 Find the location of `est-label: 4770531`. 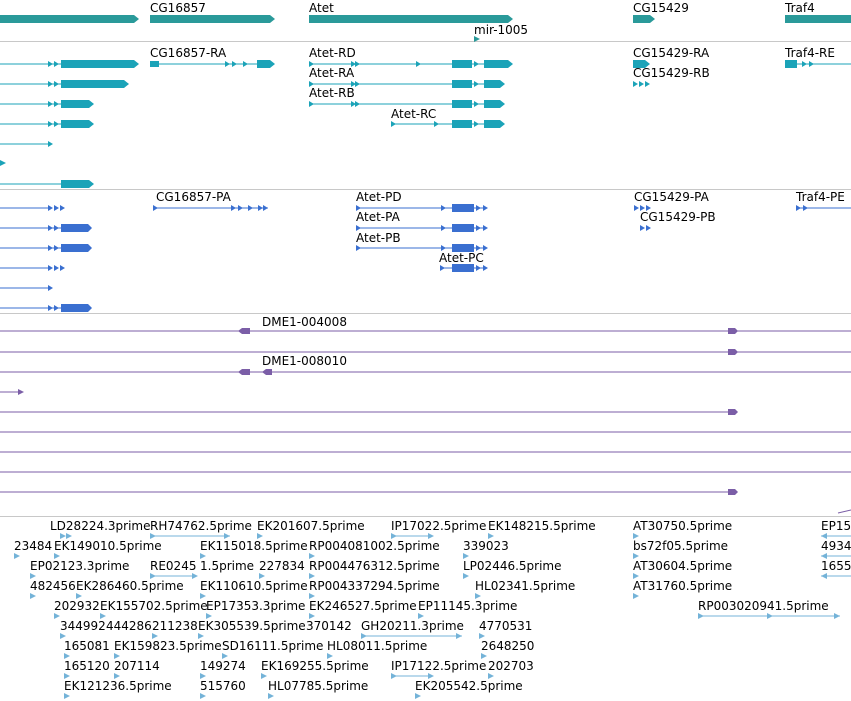

est-label: 4770531 is located at coordinates (505, 626).